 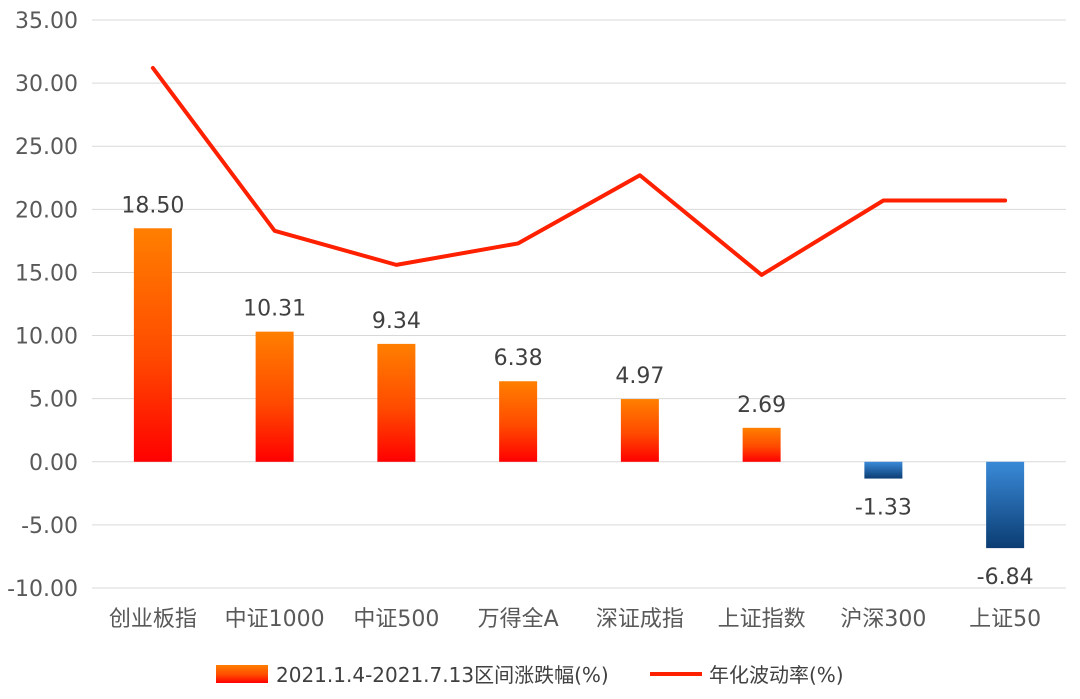 What do you see at coordinates (575, 619) in the screenshot?
I see `x-axis-categories: 创业板指 中证1000 中证500 万得全A 深证成指 上证指数 沪深300 上证50` at bounding box center [575, 619].